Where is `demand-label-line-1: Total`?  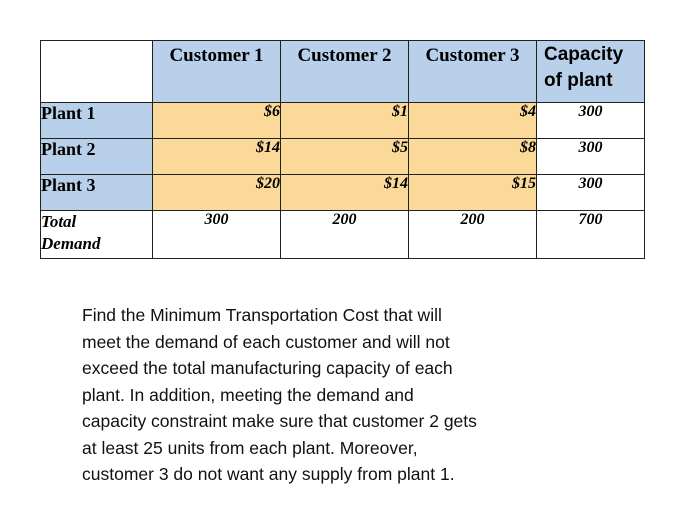 demand-label-line-1: Total is located at coordinates (59, 221).